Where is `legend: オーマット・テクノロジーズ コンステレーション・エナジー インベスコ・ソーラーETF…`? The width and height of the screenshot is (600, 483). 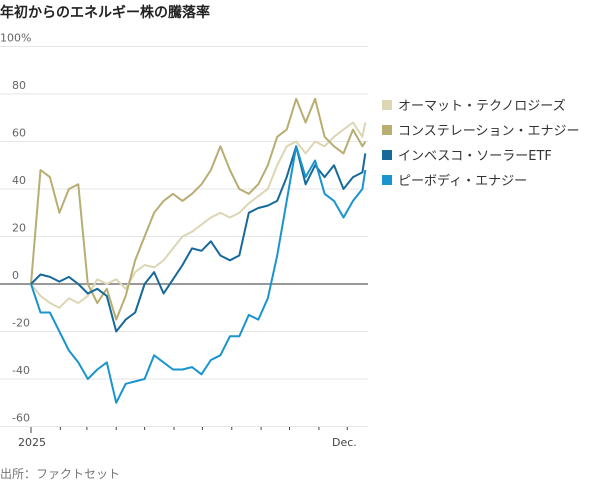 legend: オーマット・テクノロジーズ コンステレーション・エナジー インベスコ・ソーラーETF… is located at coordinates (480, 142).